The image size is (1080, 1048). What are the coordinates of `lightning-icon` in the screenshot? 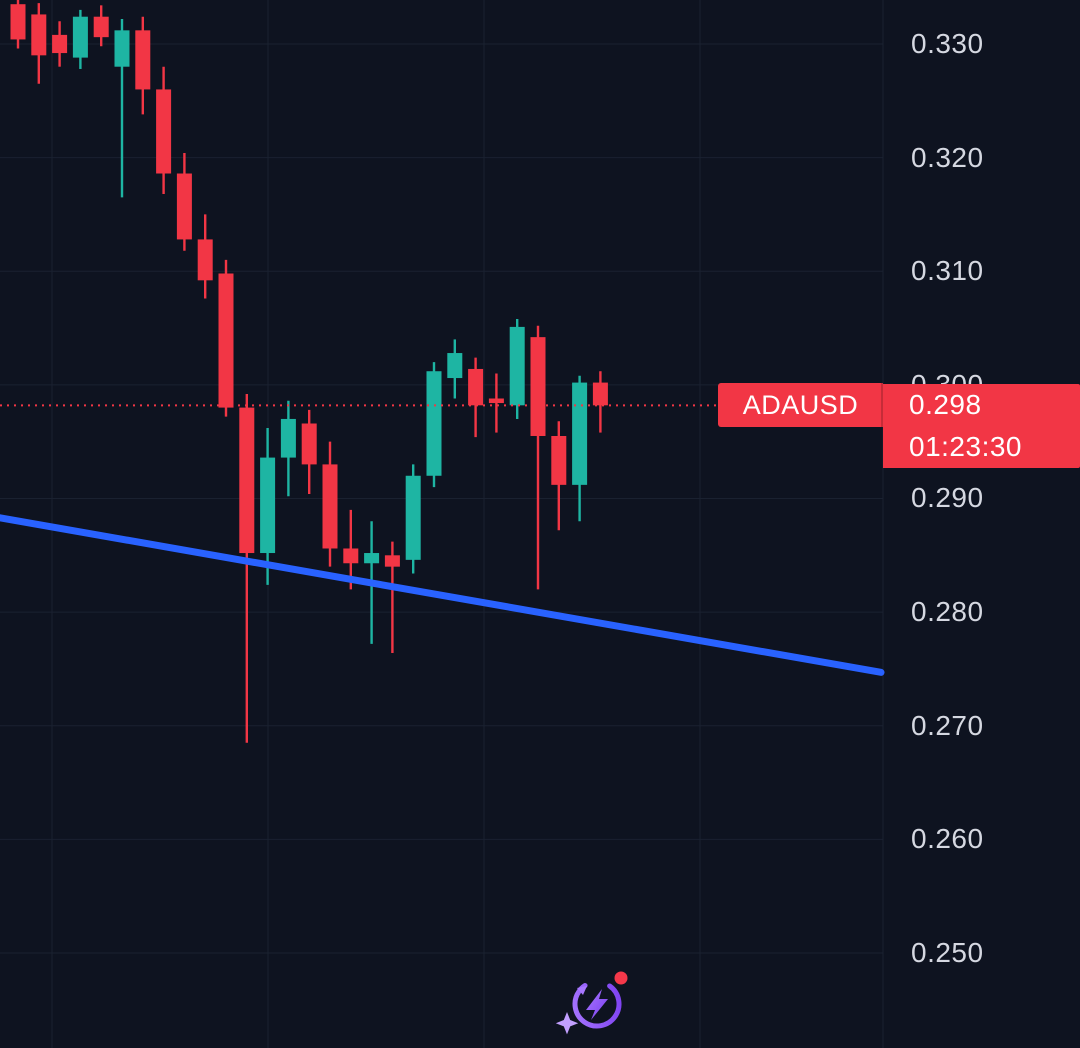 It's located at (597, 1004).